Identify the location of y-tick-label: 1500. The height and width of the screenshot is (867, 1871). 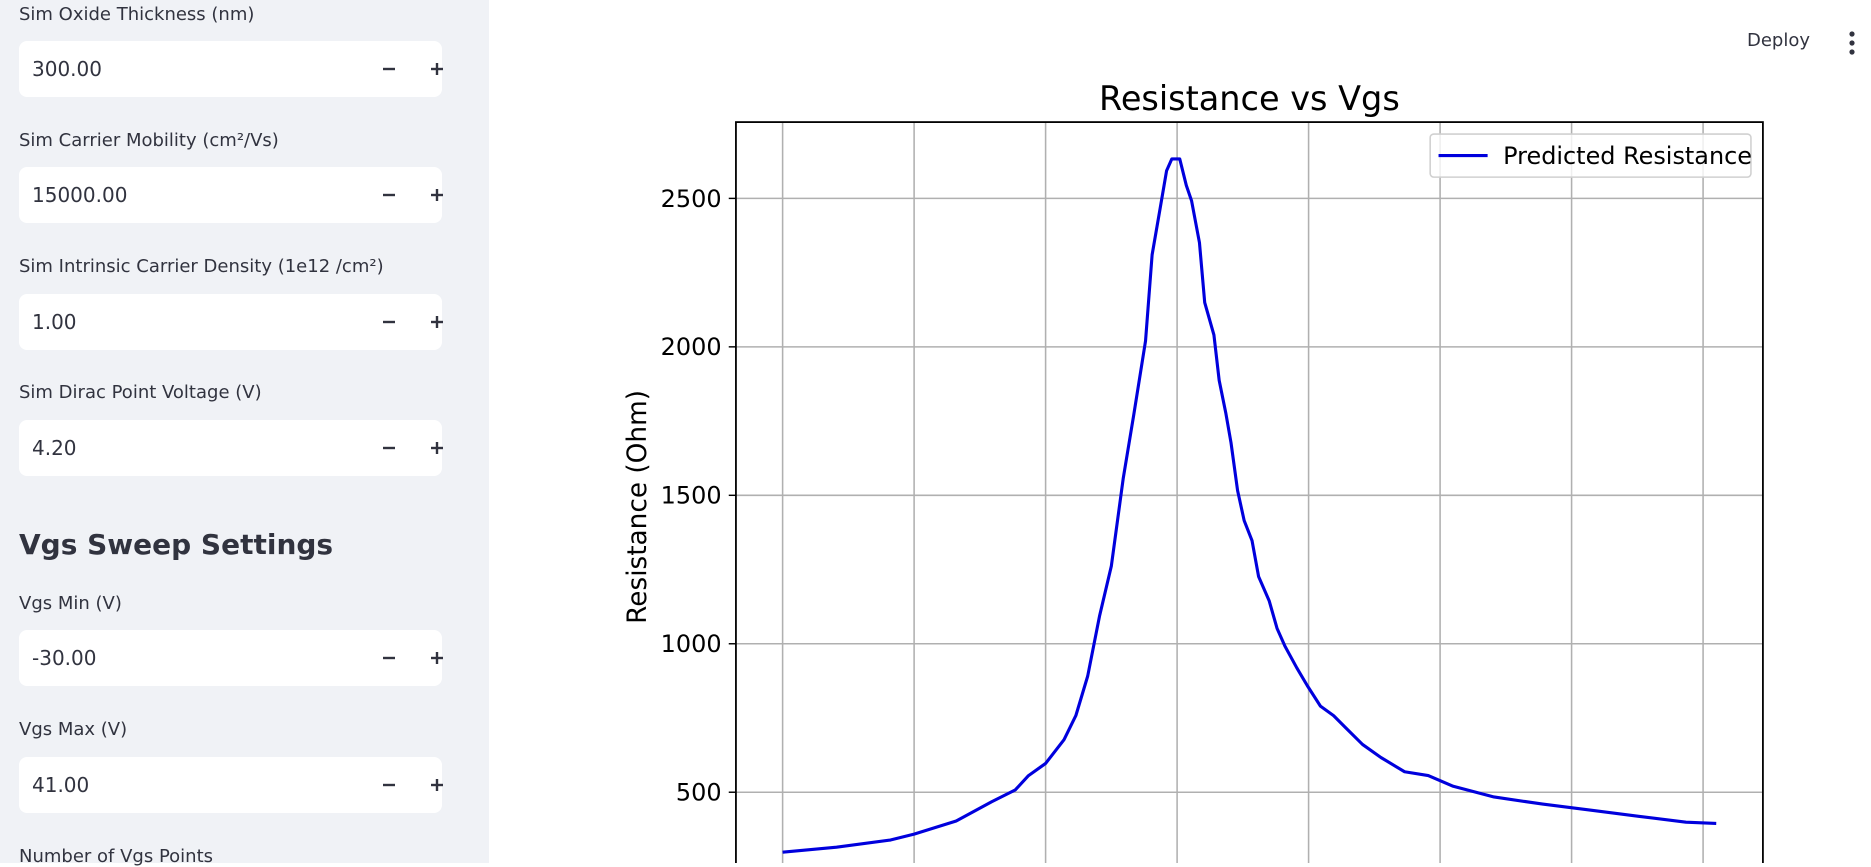
(691, 496).